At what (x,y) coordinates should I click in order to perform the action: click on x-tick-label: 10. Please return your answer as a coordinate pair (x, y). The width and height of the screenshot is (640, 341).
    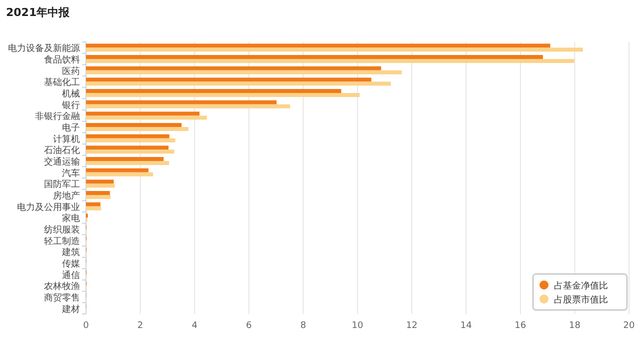
    Looking at the image, I should click on (358, 326).